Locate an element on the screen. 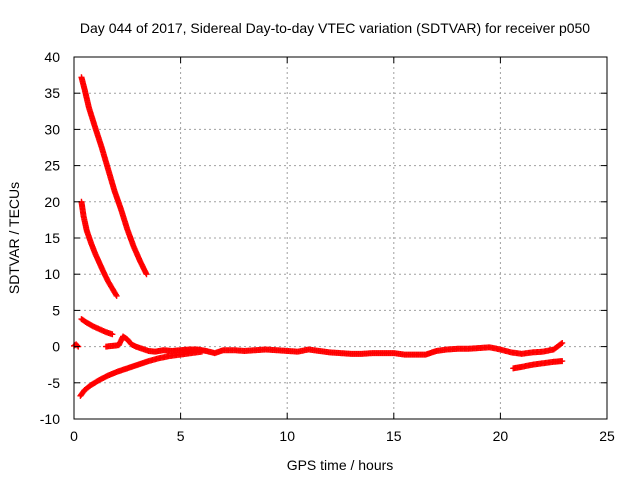 This screenshot has width=640, height=480. y-tick-label: 10 is located at coordinates (52, 274).